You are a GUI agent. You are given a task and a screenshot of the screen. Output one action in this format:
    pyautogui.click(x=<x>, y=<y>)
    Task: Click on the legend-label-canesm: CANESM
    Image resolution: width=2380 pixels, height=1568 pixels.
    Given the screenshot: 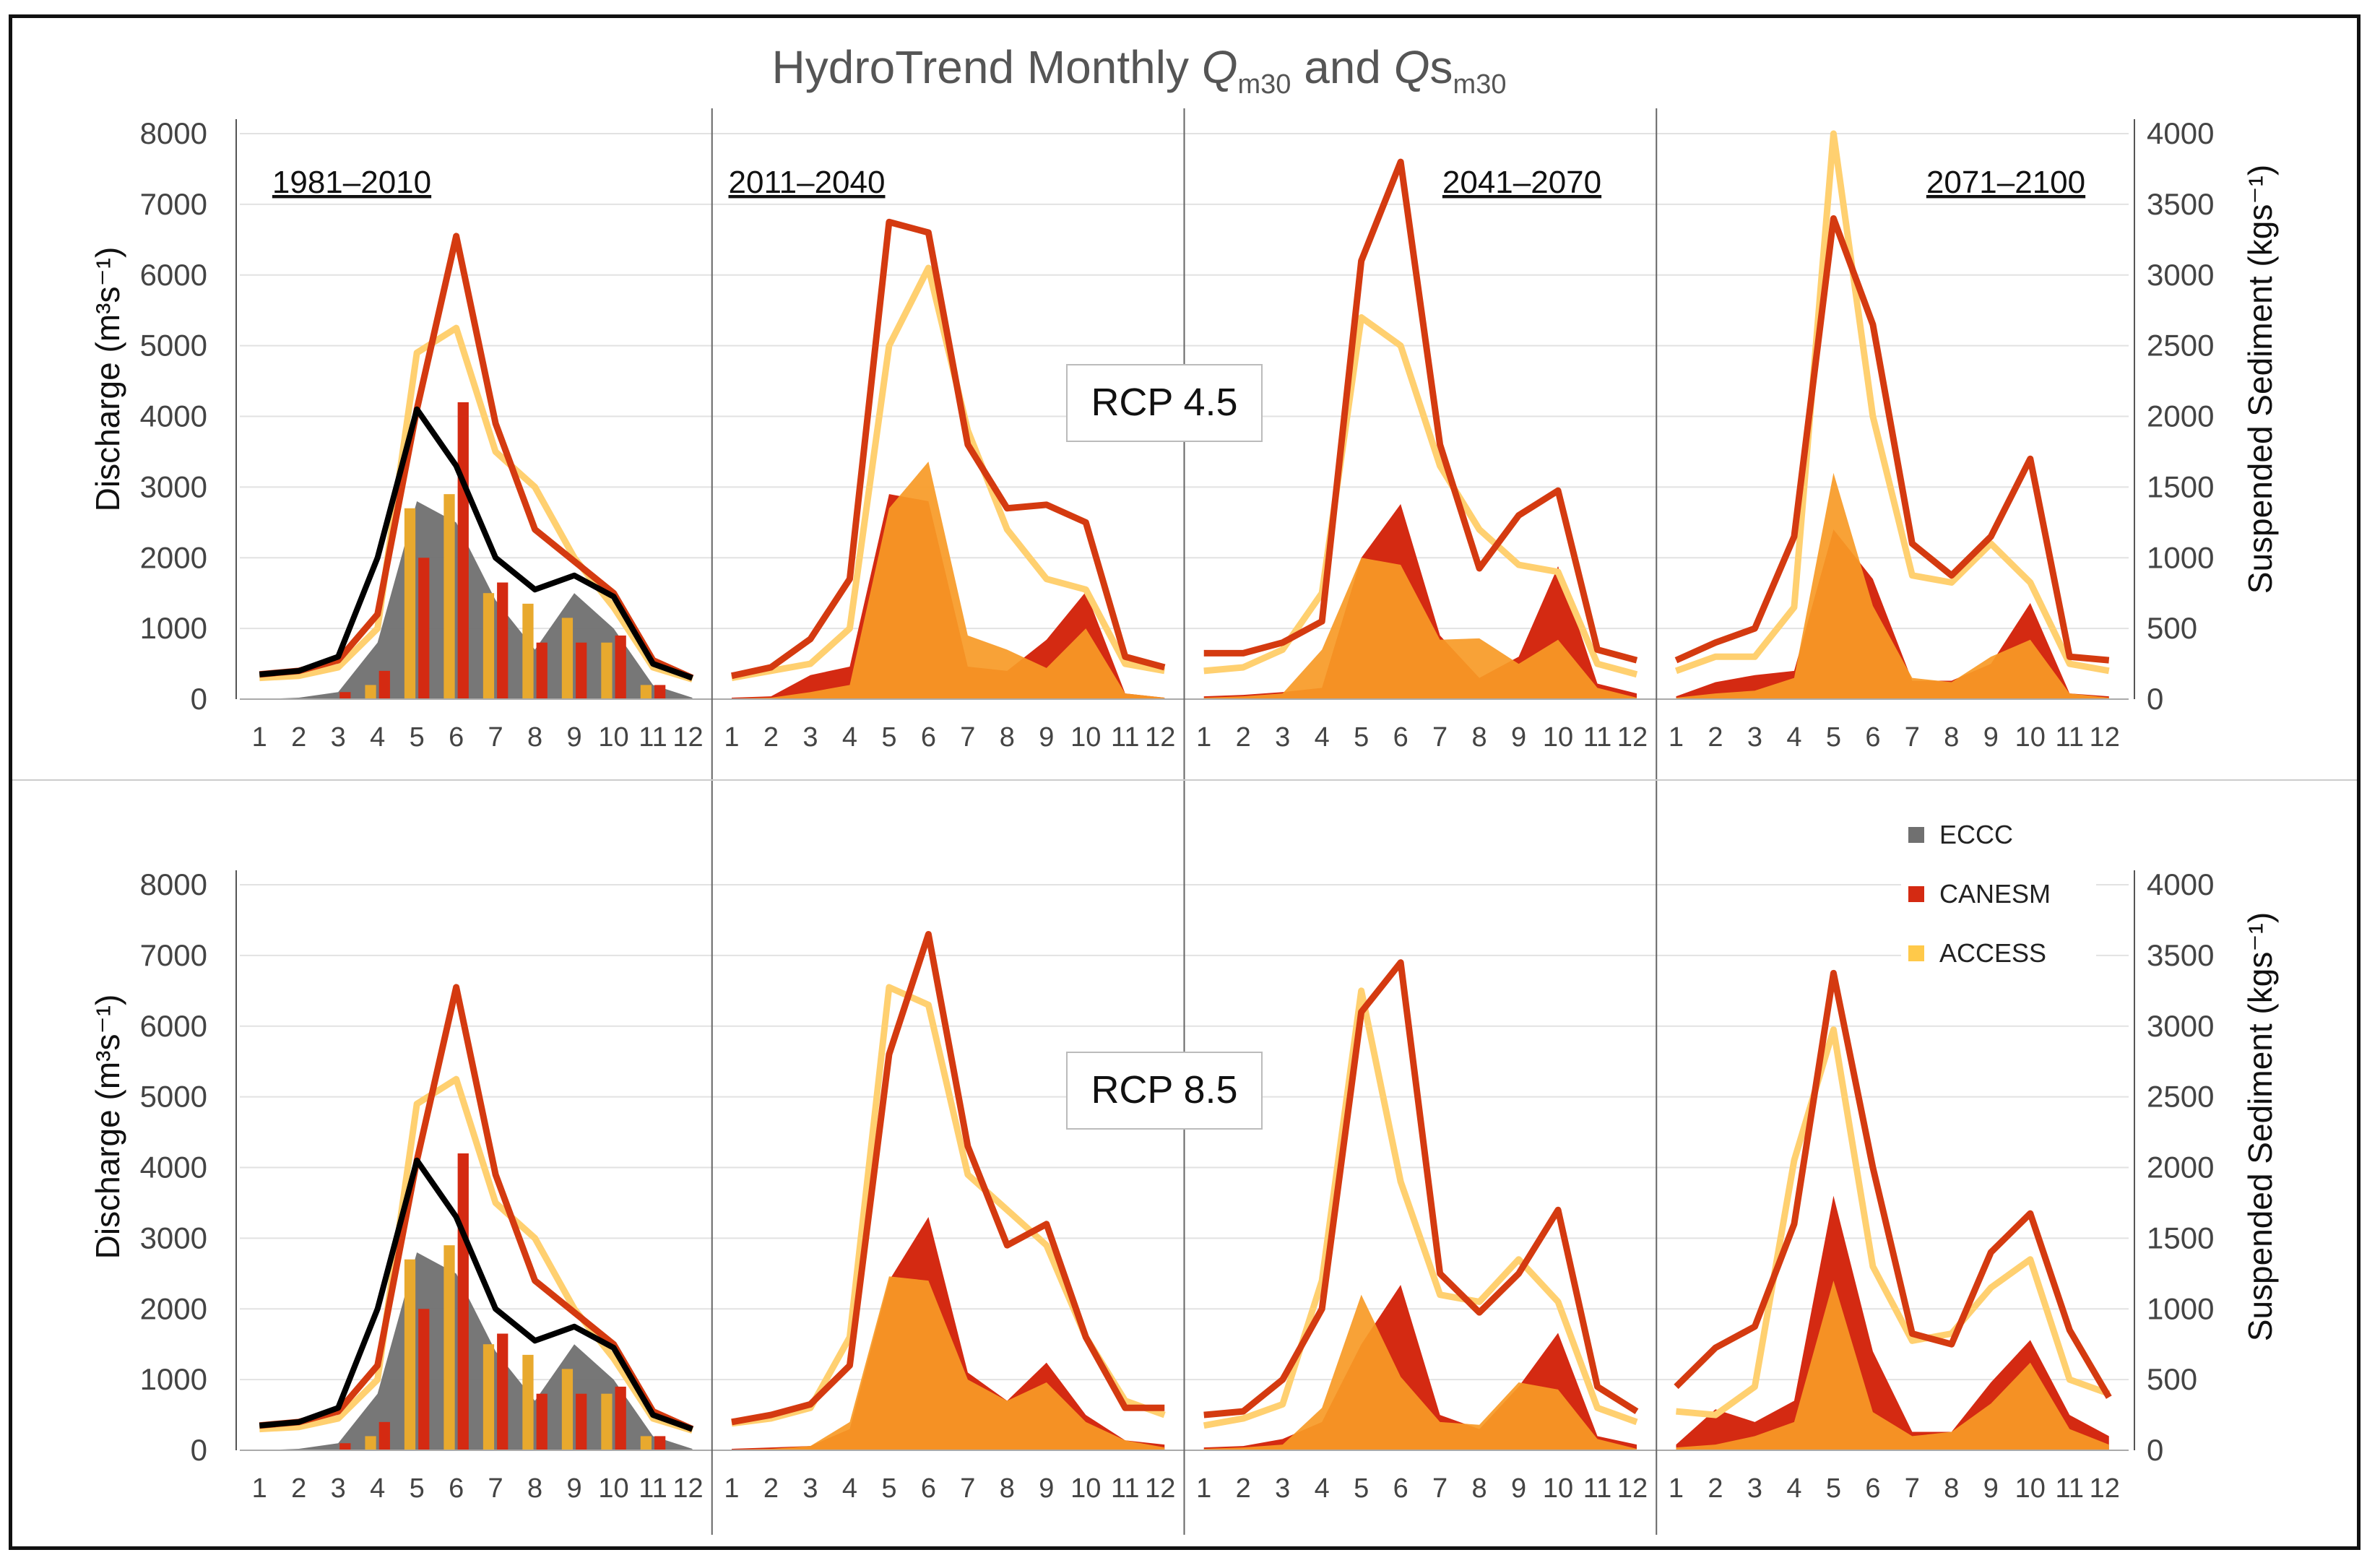 What is the action you would take?
    pyautogui.click(x=1995, y=894)
    